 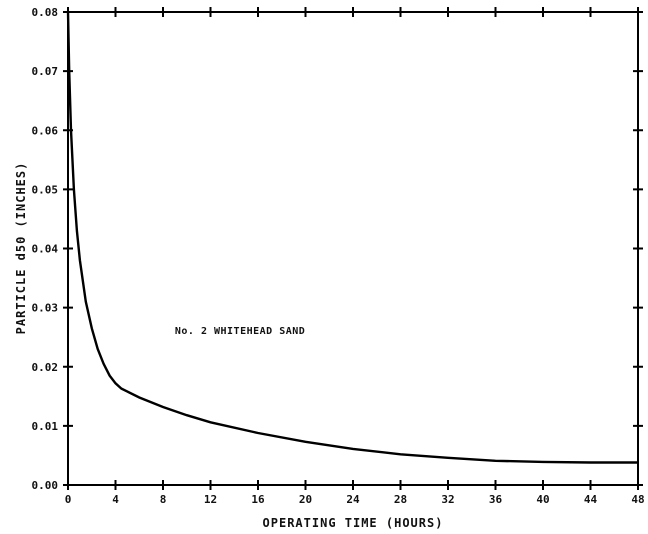 What do you see at coordinates (45, 367) in the screenshot?
I see `y-tick-label: 0.02` at bounding box center [45, 367].